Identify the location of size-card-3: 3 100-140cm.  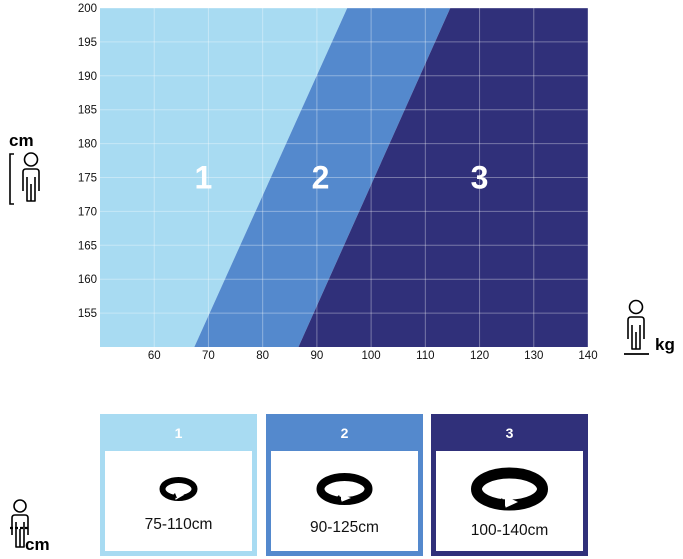
(509, 485).